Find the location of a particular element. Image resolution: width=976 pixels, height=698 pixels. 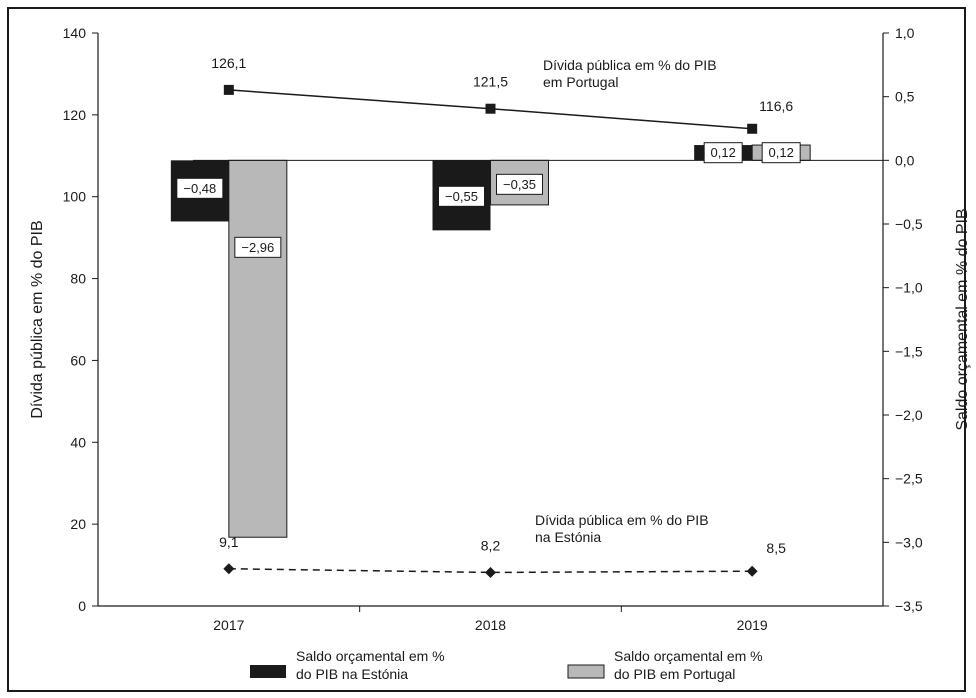

bar-portugal-2017 is located at coordinates (258, 348).